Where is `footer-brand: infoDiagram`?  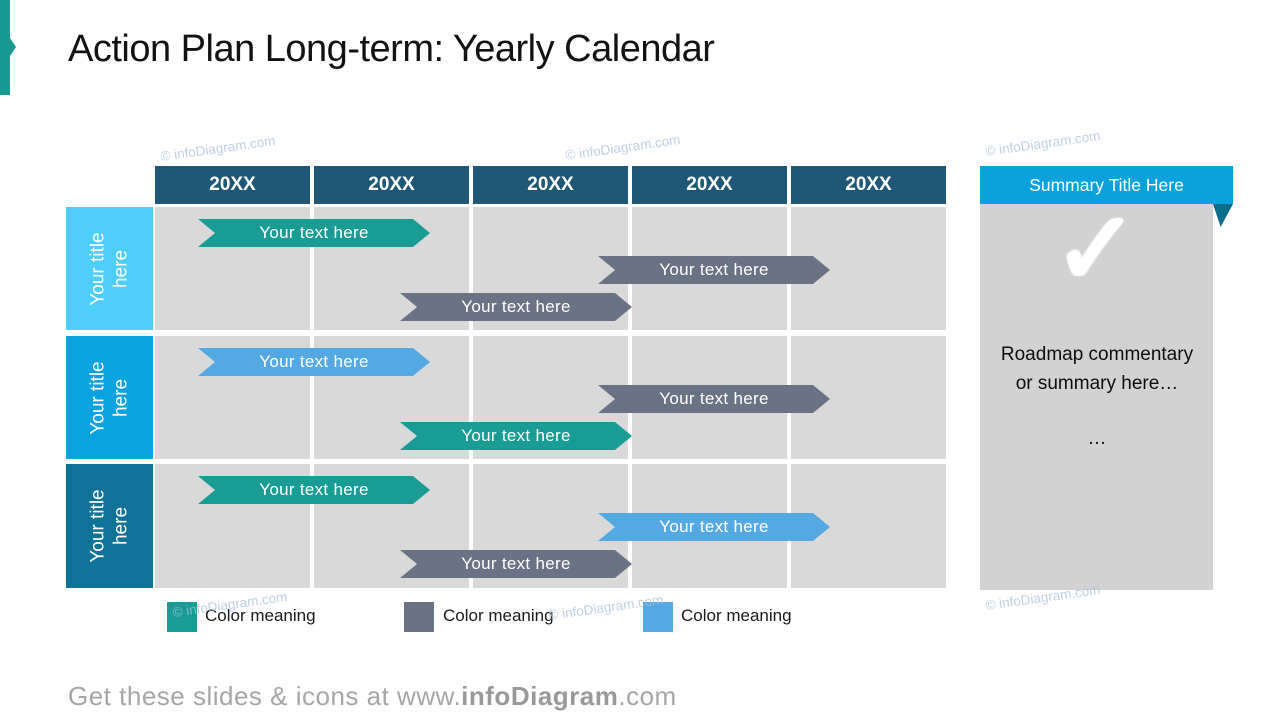
footer-brand: infoDiagram is located at coordinates (540, 696).